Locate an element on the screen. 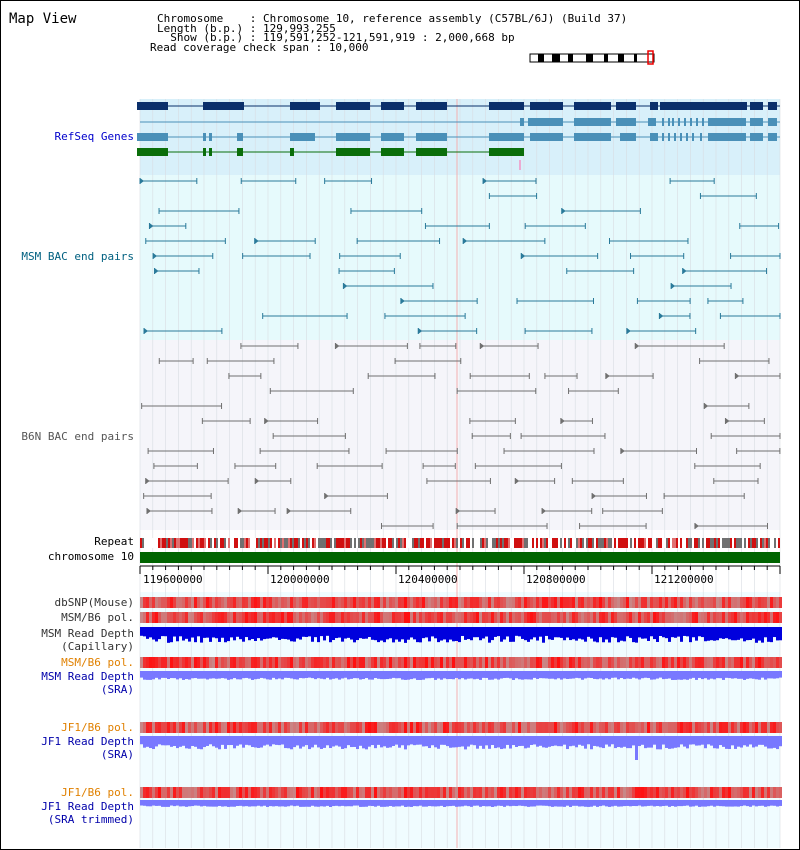 The height and width of the screenshot is (850, 800). track-label-refseq: RefSeq Genes is located at coordinates (94, 136).